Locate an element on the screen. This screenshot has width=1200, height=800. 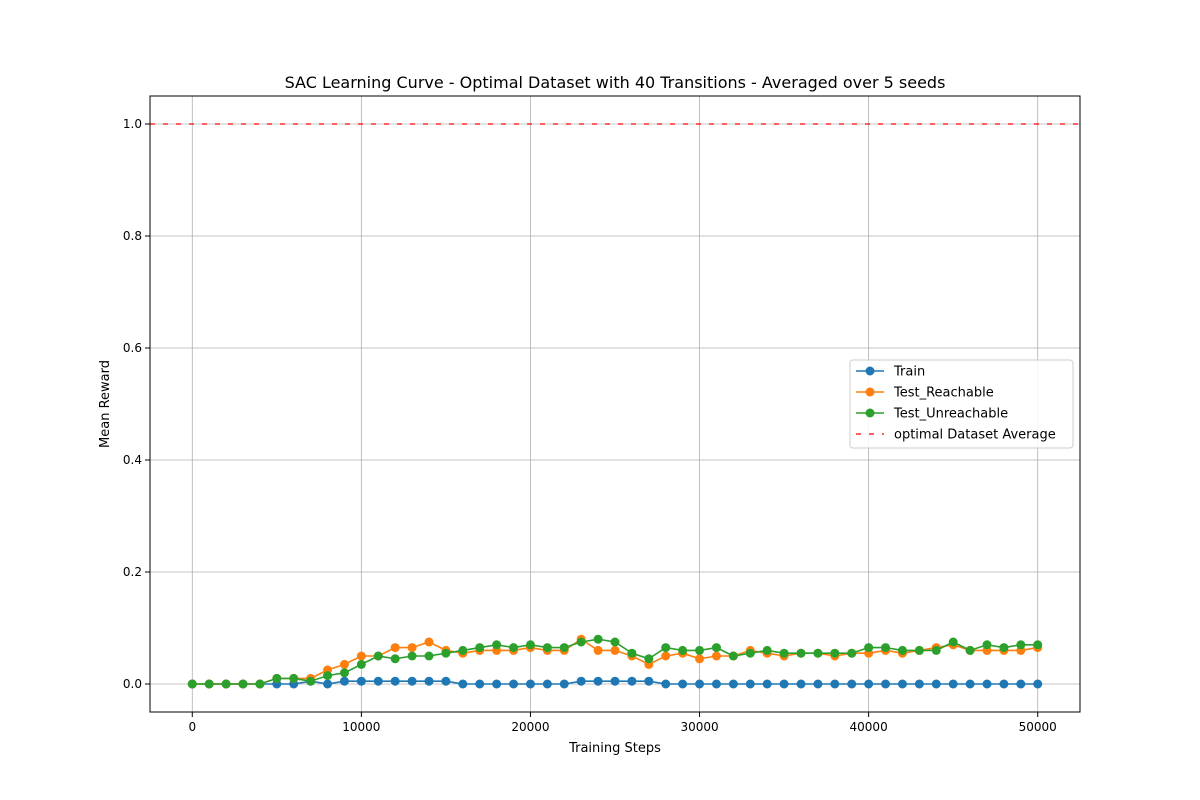
y-tick-label: 0.2 is located at coordinates (132, 572).